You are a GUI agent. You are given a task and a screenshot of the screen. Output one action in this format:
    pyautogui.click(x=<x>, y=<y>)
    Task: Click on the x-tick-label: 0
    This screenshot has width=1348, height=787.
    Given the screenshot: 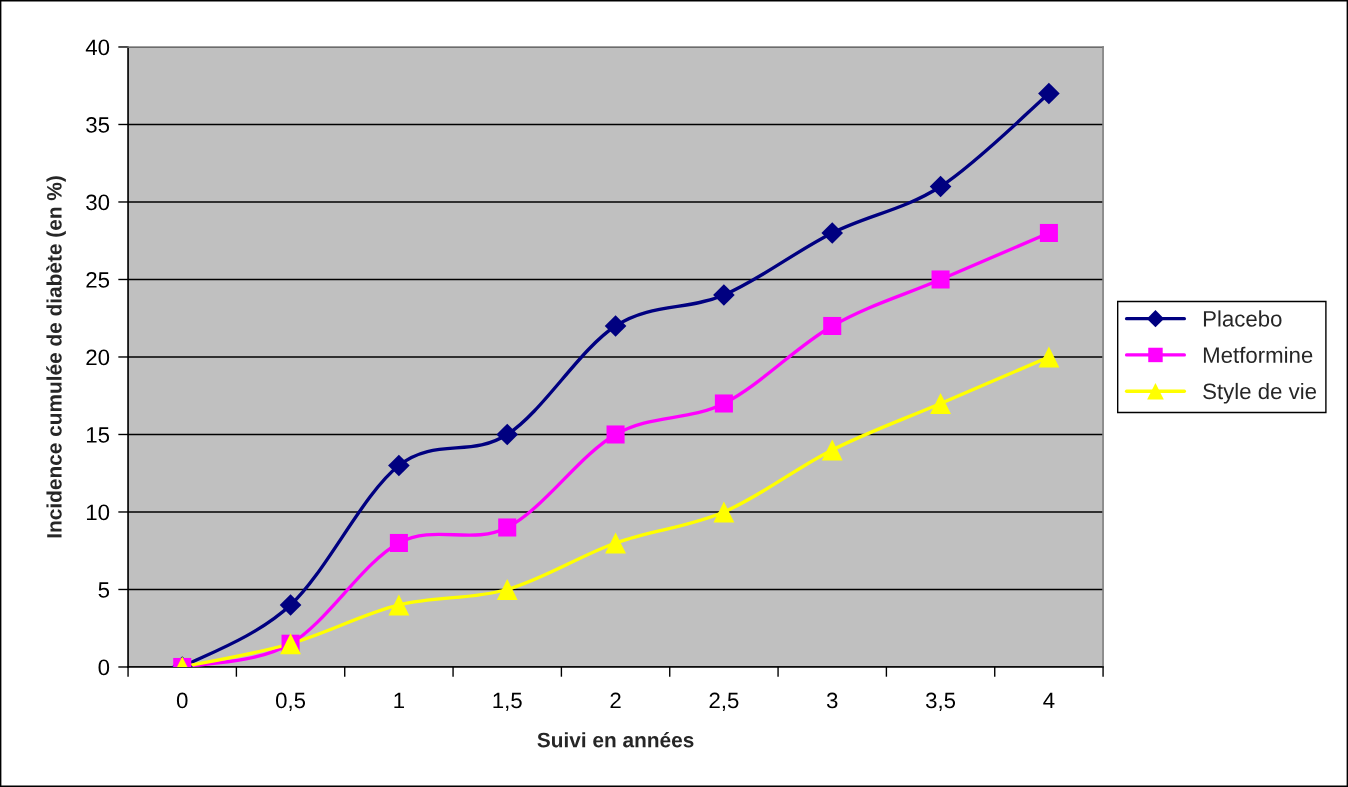 What is the action you would take?
    pyautogui.click(x=182, y=700)
    